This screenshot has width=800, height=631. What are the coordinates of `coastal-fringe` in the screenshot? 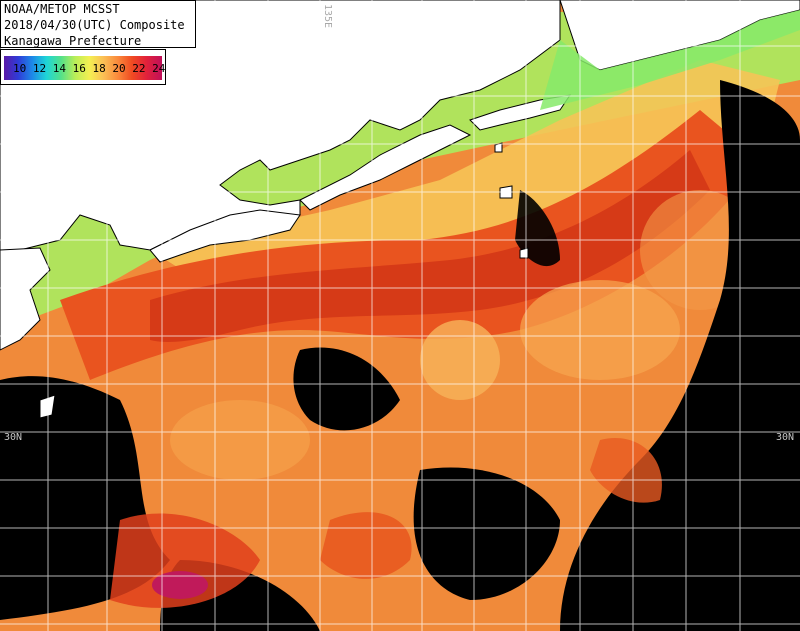 It's located at (670, 60).